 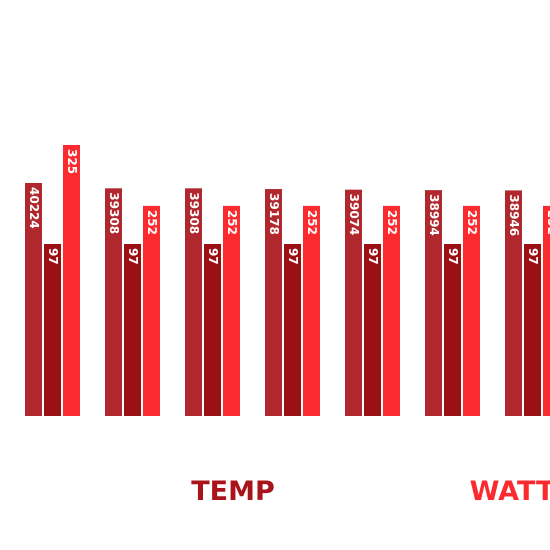 I want to click on value-label: 38994, so click(x=434, y=215).